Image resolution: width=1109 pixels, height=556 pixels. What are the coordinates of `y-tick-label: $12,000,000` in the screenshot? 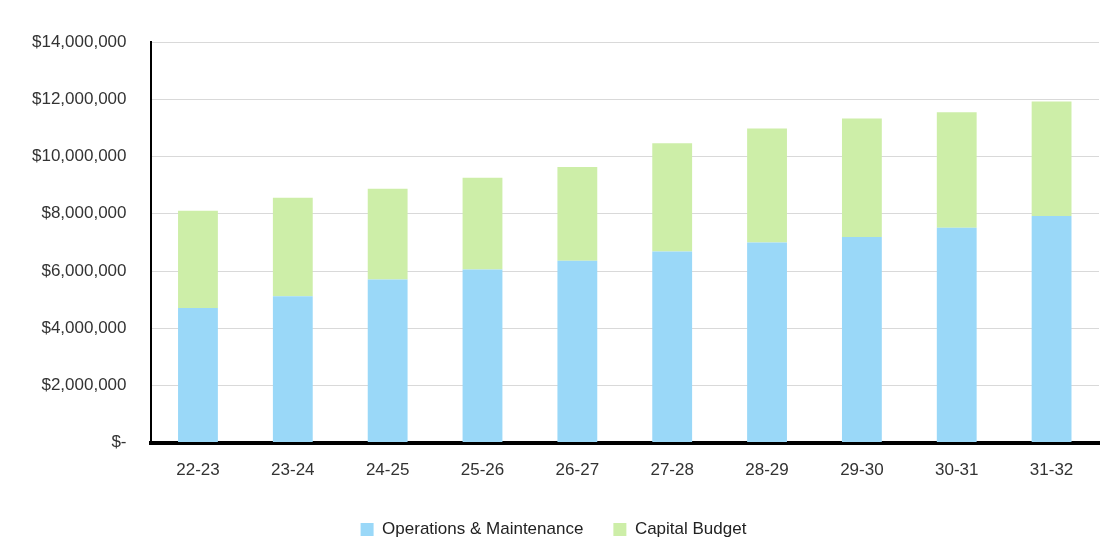 It's located at (79, 99).